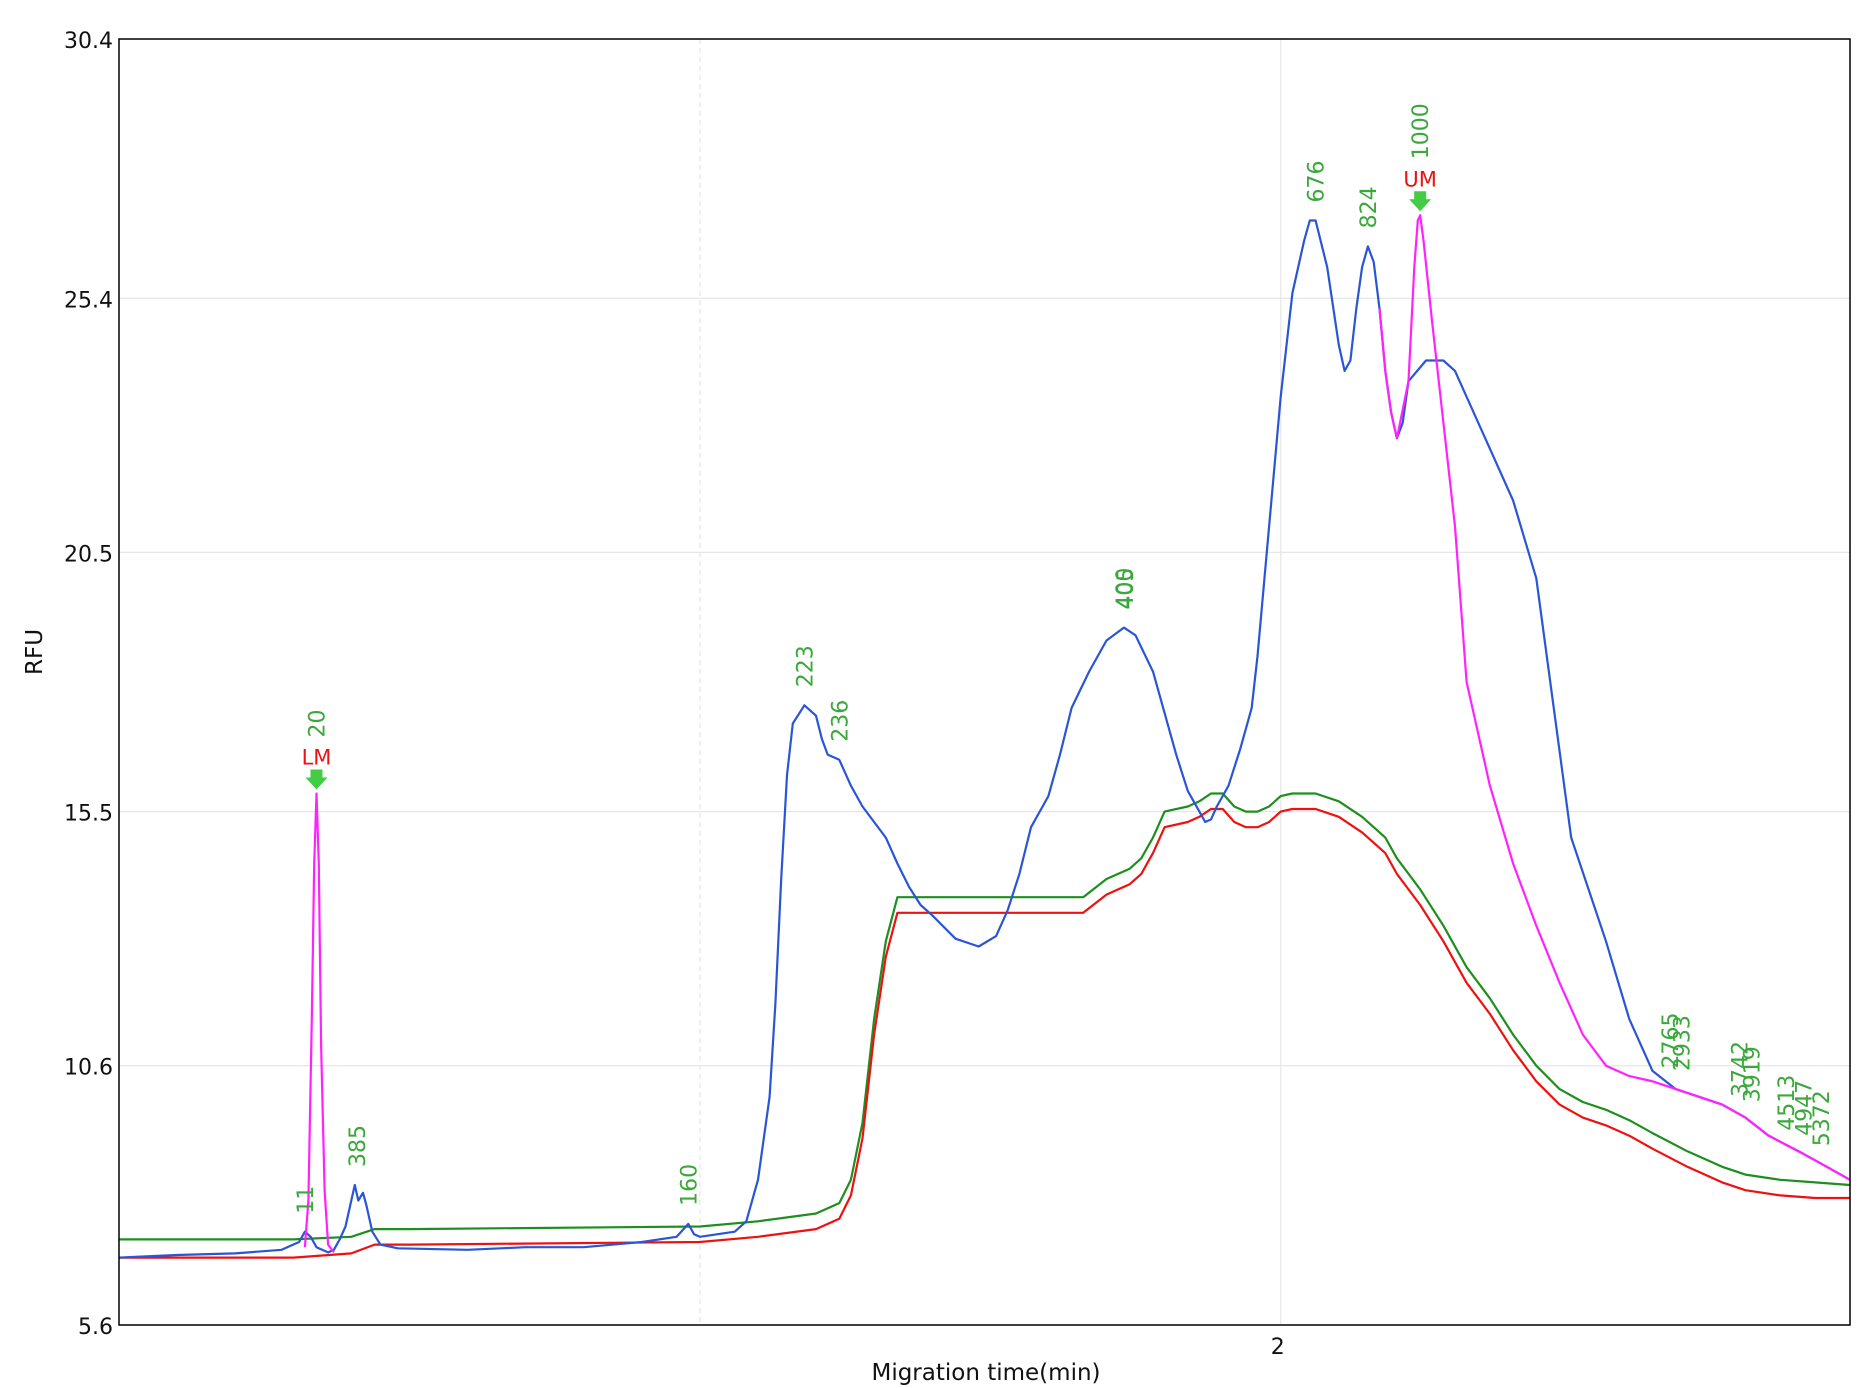 The width and height of the screenshot is (1870, 1388). Describe the element at coordinates (985, 1373) in the screenshot. I see `x-axis-label: Migration time(min)` at that location.